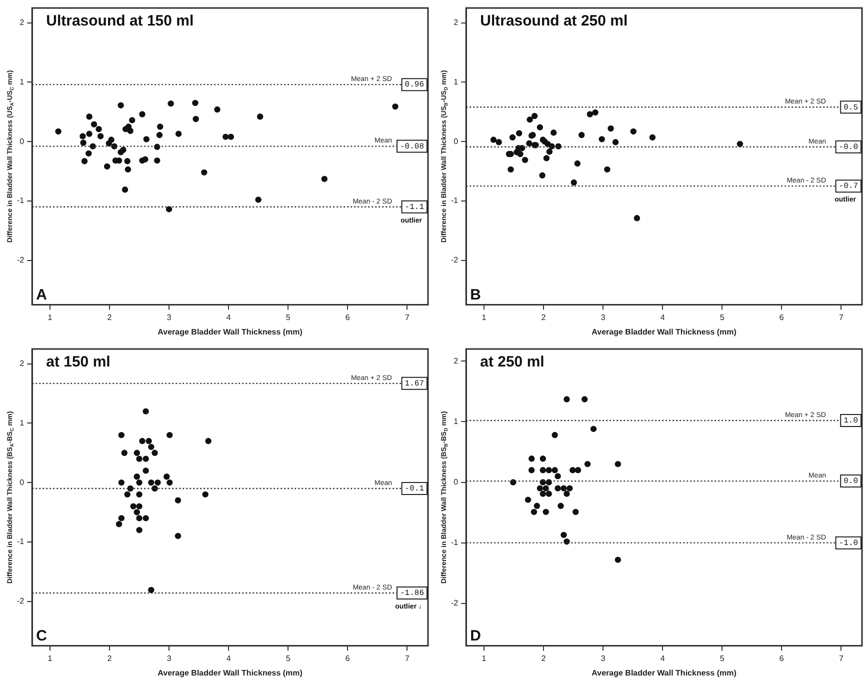 The height and width of the screenshot is (683, 868). What do you see at coordinates (554, 21) in the screenshot?
I see `chart-title: Ultrasound at 250 ml` at bounding box center [554, 21].